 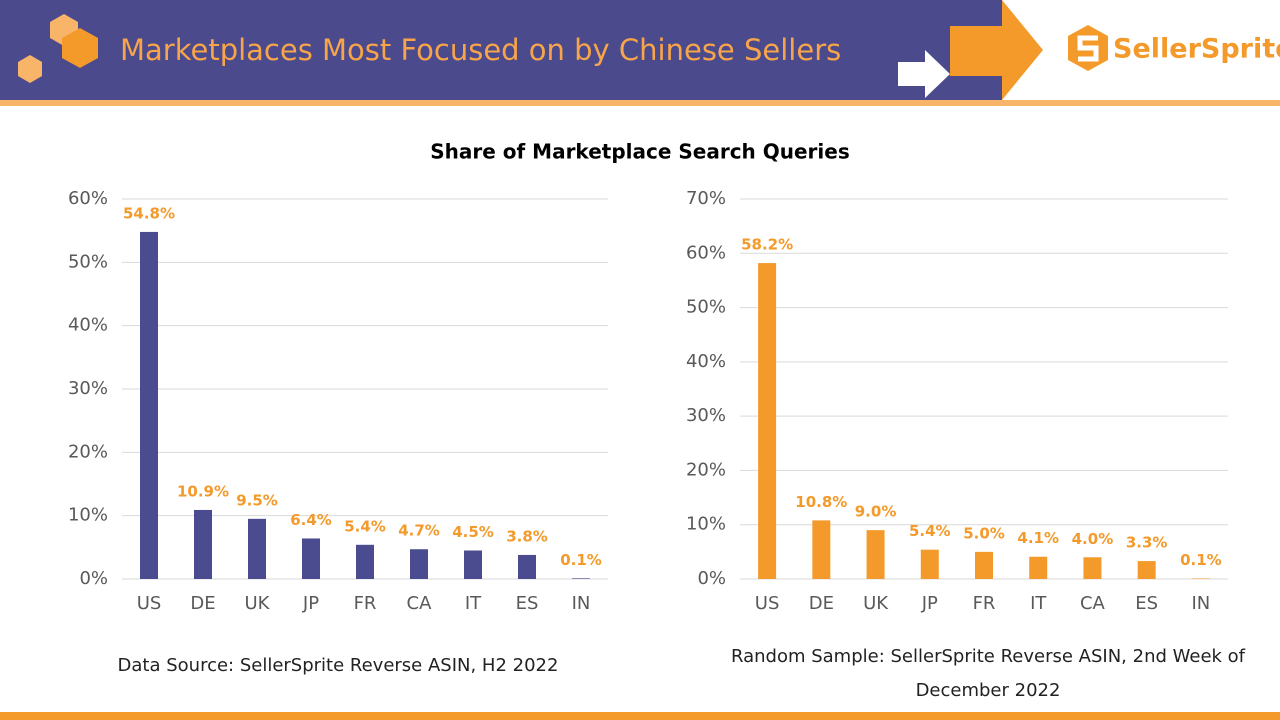 What do you see at coordinates (149, 213) in the screenshot?
I see `value-label: 54.8%` at bounding box center [149, 213].